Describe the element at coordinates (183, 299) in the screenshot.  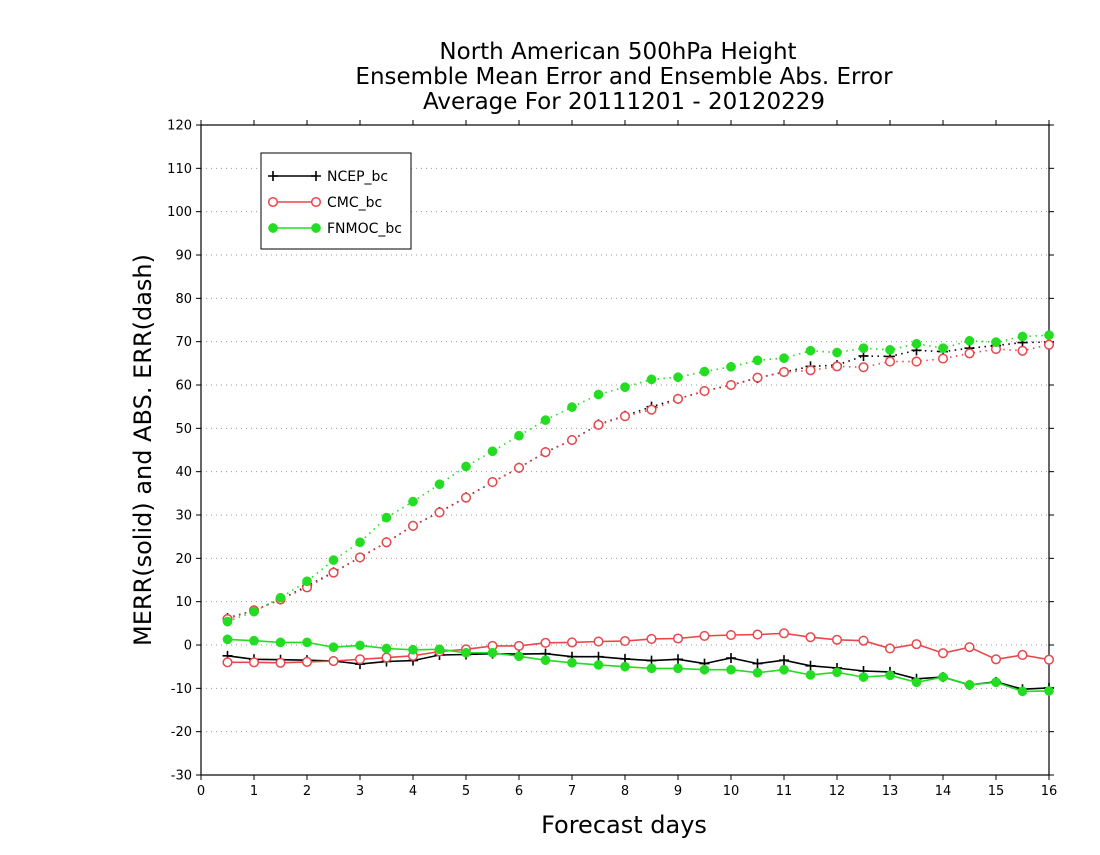
I see `y-tick-label-80: 80` at that location.